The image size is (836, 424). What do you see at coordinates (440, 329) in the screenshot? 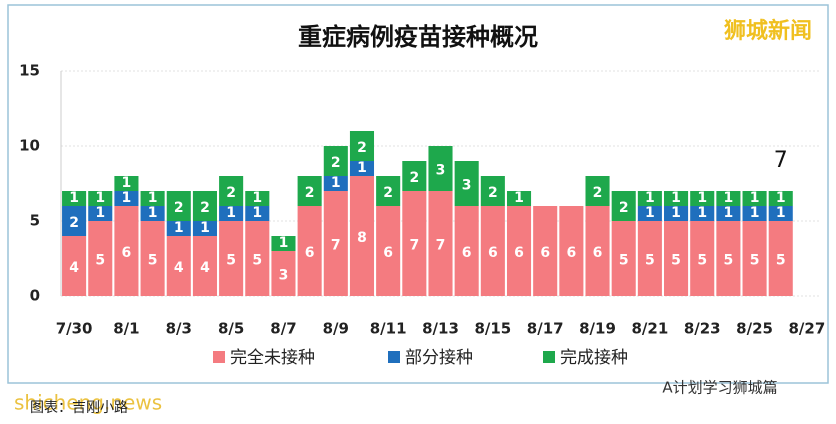
I see `x-tick-label: 8/13` at bounding box center [440, 329].